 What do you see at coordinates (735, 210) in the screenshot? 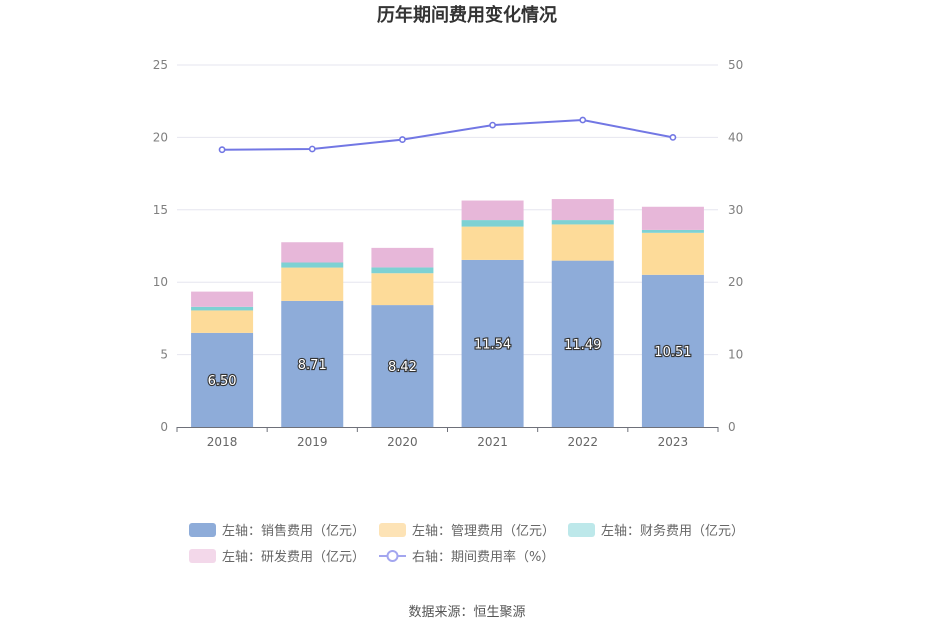
I see `y-right-tick-label: 30` at bounding box center [735, 210].